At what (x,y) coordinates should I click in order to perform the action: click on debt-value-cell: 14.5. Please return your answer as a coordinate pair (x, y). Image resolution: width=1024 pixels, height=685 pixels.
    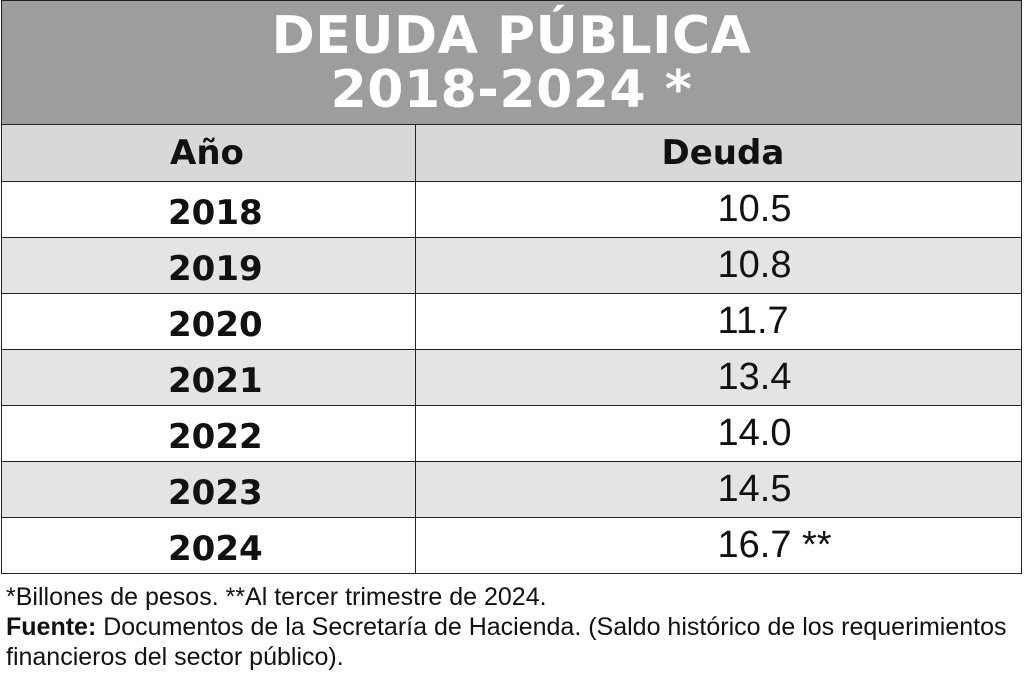
    Looking at the image, I should click on (718, 488).